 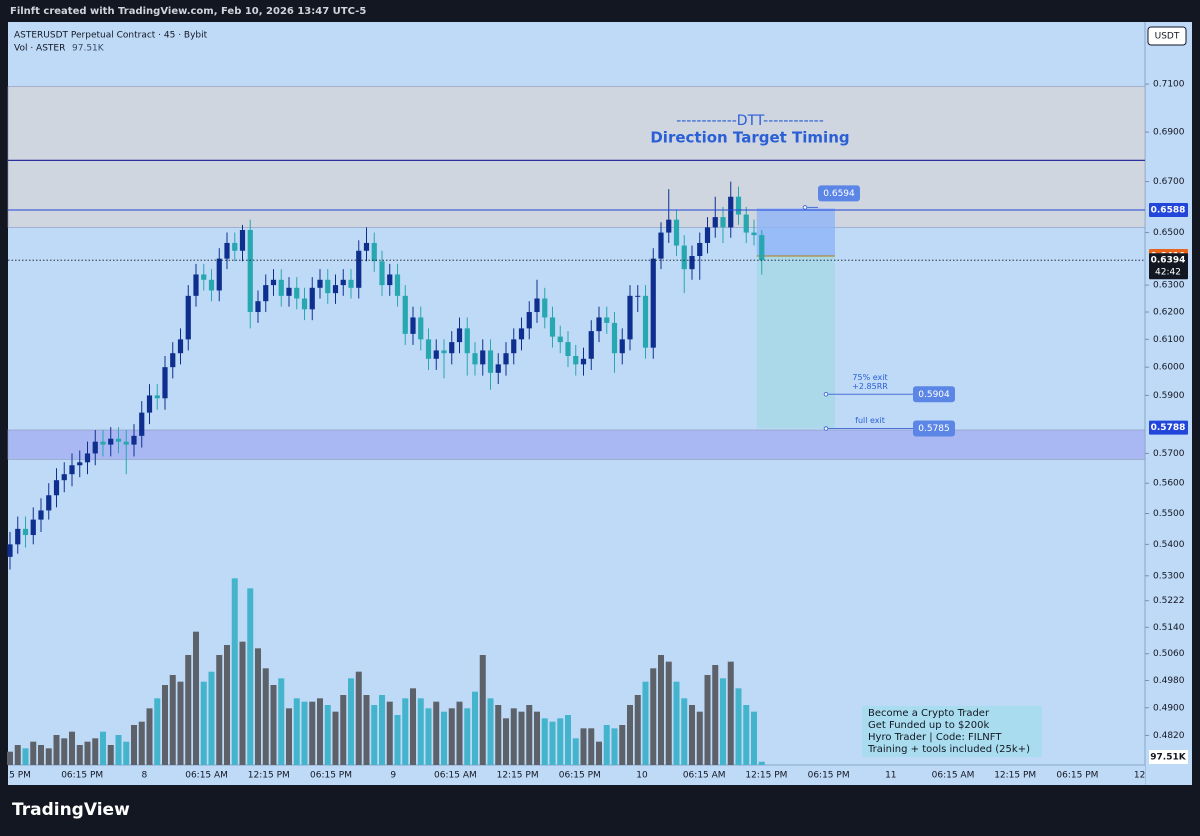 I want to click on dtt-subtitle: Direction Target Timing, so click(x=749, y=138).